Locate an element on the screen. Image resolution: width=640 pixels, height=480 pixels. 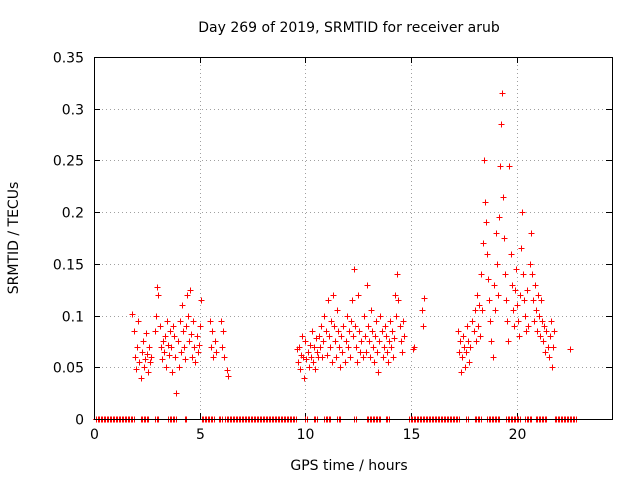
x-tick-label: 0 is located at coordinates (94, 435).